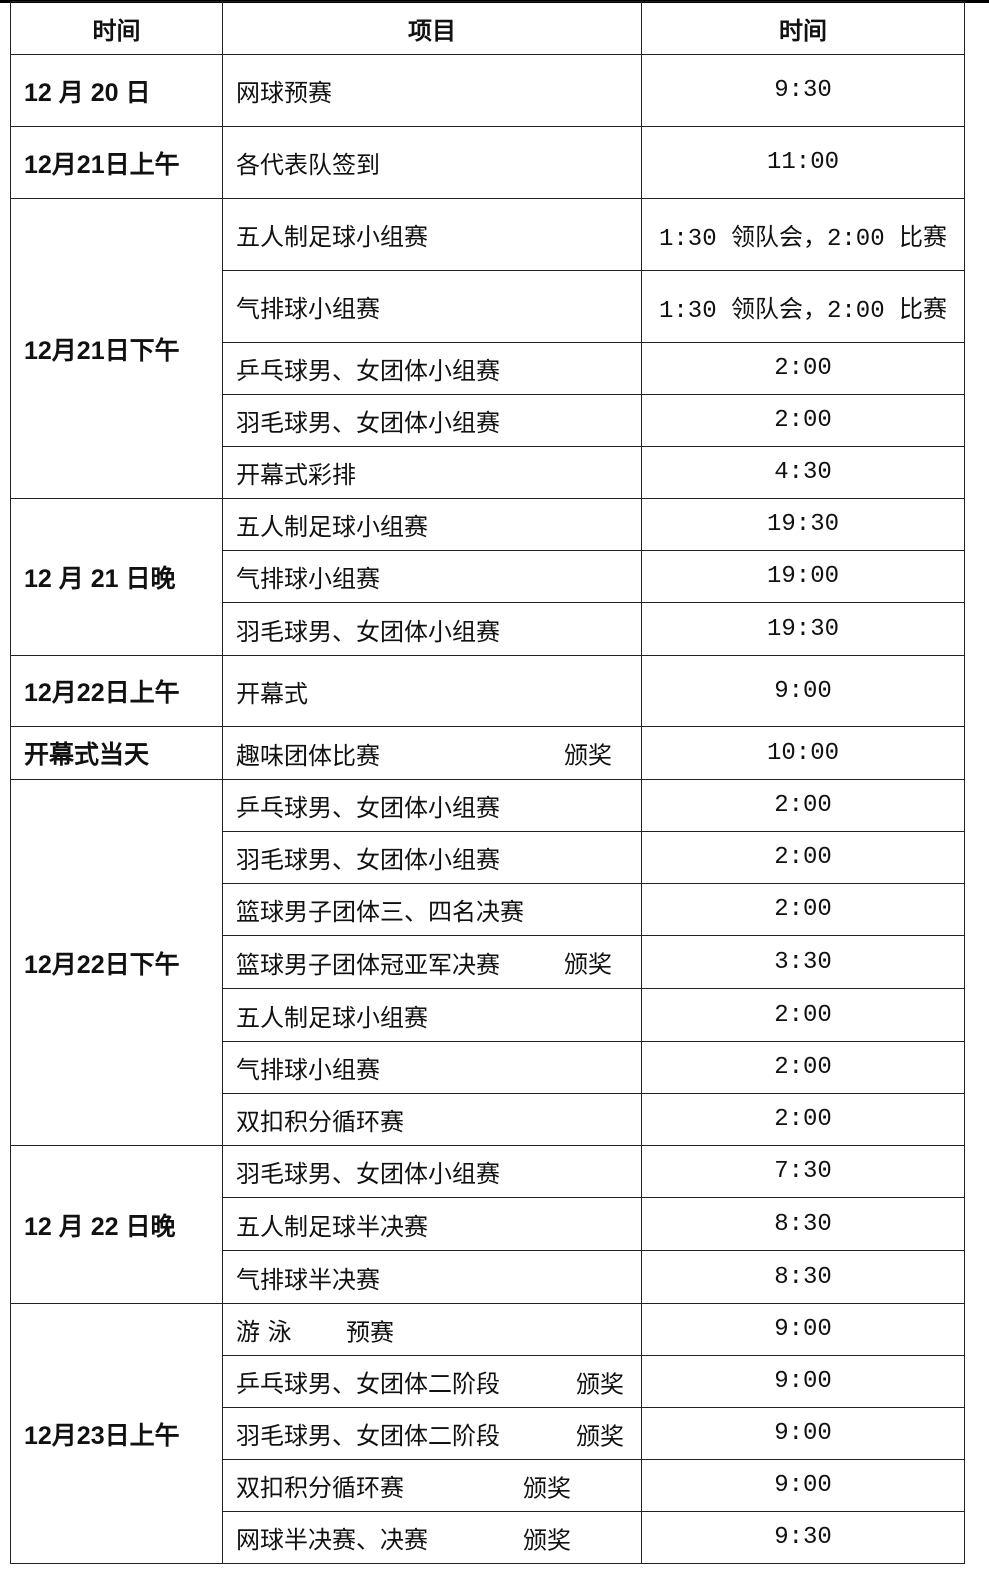  What do you see at coordinates (116, 753) in the screenshot?
I see `date-cell: 开幕式当天` at bounding box center [116, 753].